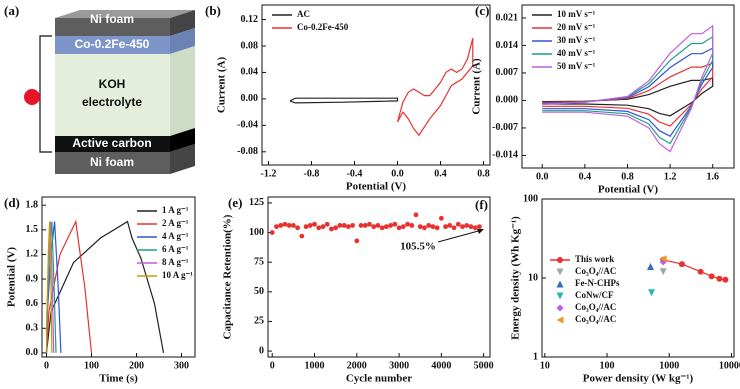 This screenshot has width=740, height=389. What do you see at coordinates (136, 365) in the screenshot?
I see `x-tick-label: 200` at bounding box center [136, 365].